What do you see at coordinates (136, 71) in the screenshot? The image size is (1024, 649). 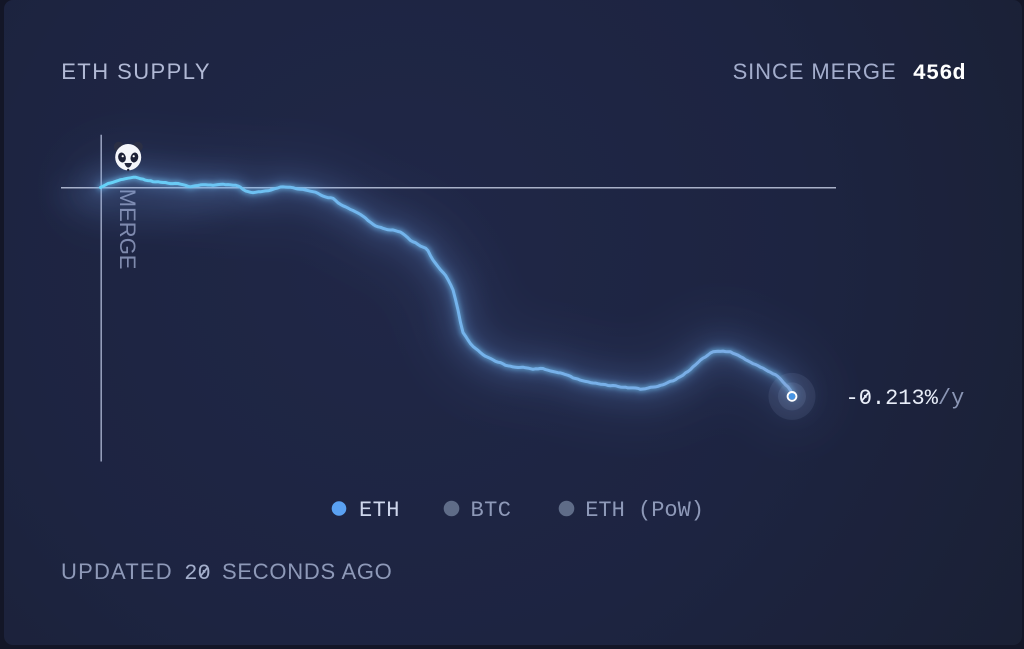 I see `svg-text: ETH SUPPLY` at bounding box center [136, 71].